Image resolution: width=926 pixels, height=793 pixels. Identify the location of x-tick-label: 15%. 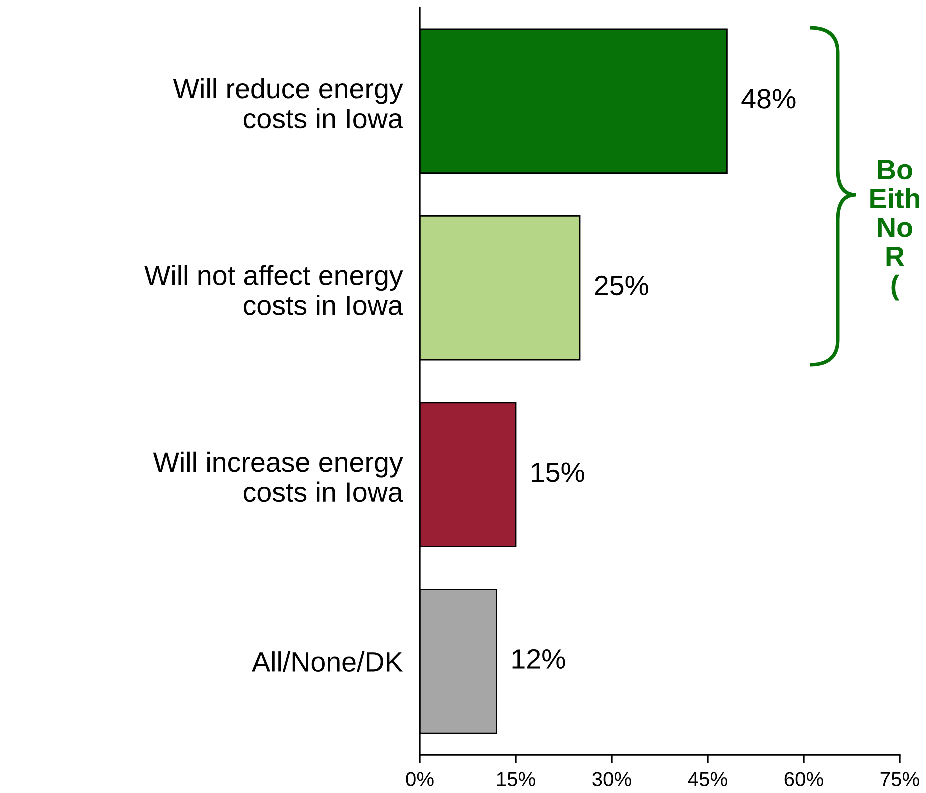
(516, 779).